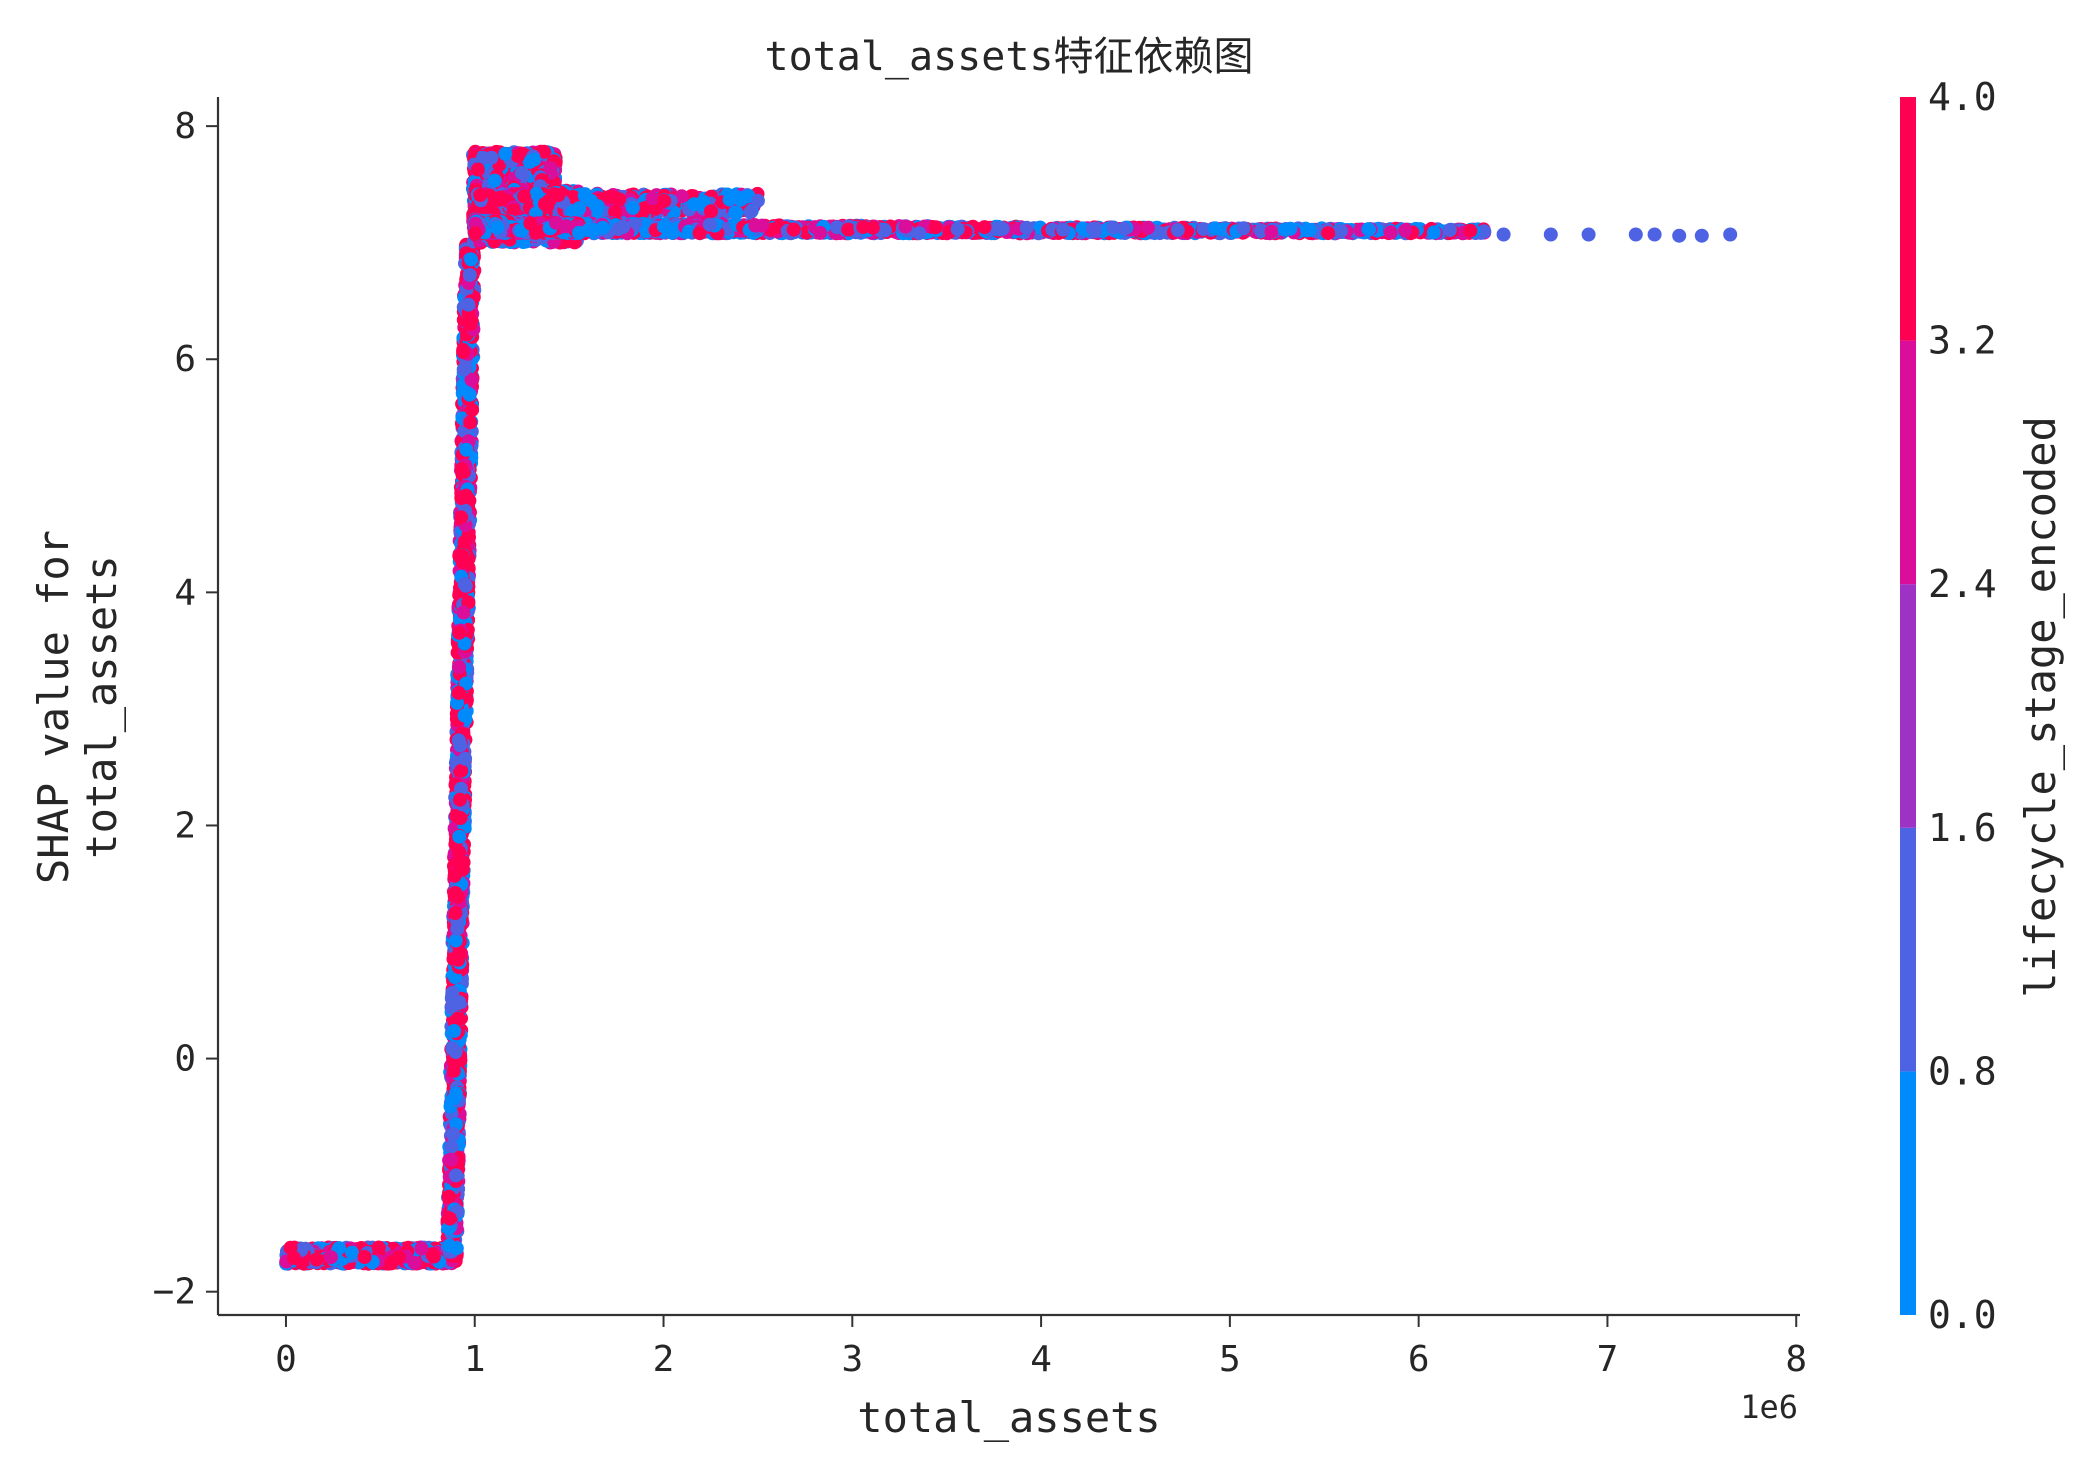 The height and width of the screenshot is (1471, 2078). I want to click on chart-title: total_assets特征依赖图, so click(1009, 57).